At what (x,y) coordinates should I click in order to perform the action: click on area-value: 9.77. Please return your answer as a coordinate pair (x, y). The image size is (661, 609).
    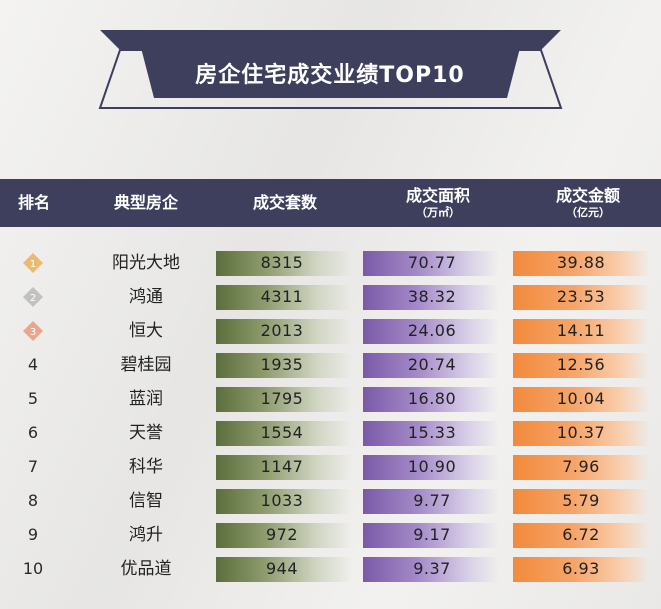
    Looking at the image, I should click on (432, 500).